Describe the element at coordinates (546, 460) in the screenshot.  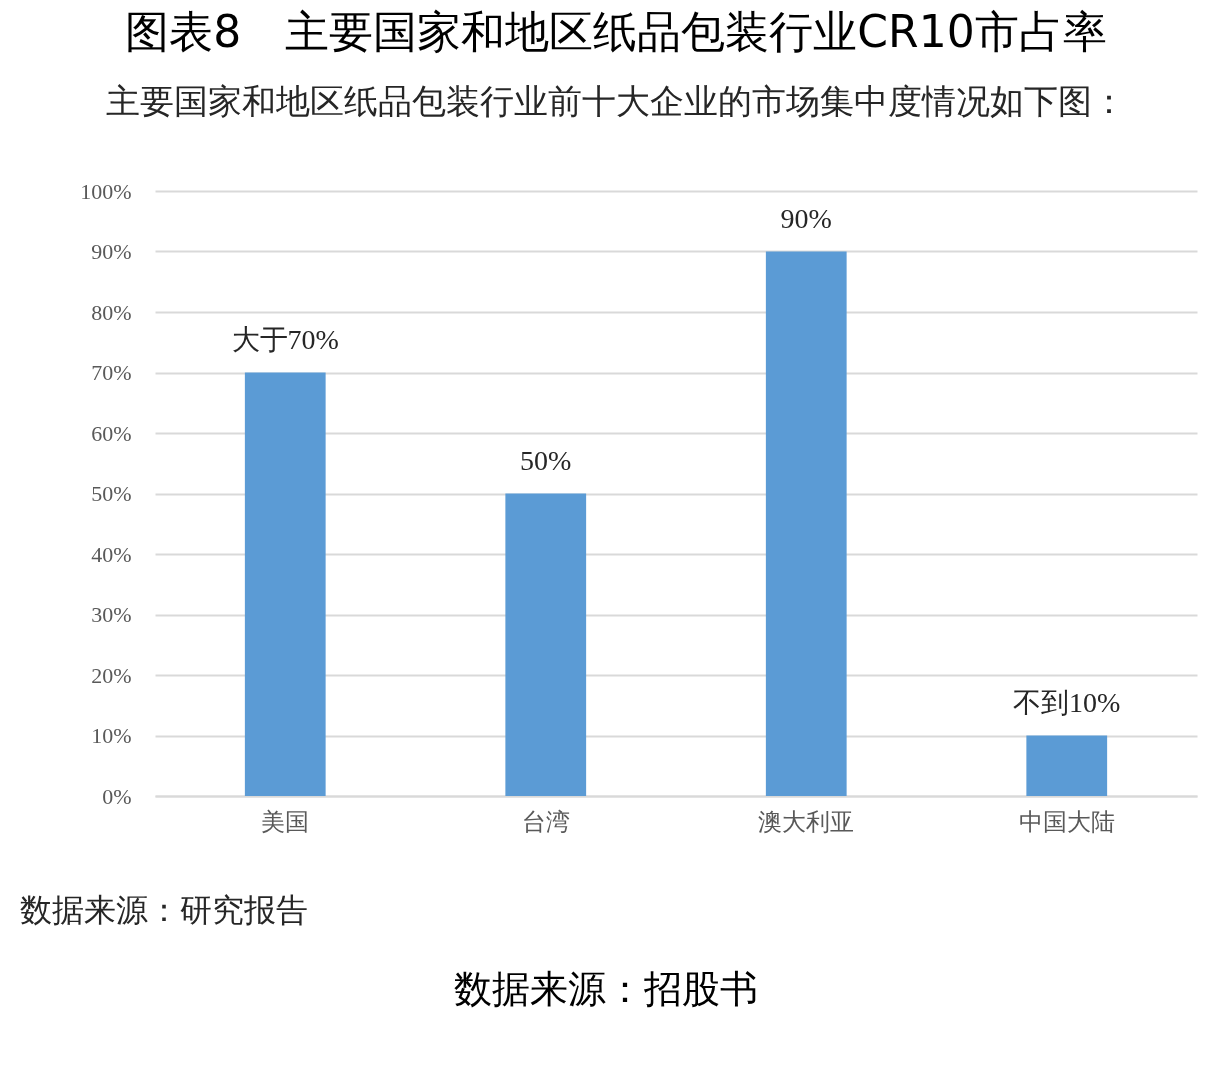
I see `data-label: 50%` at that location.